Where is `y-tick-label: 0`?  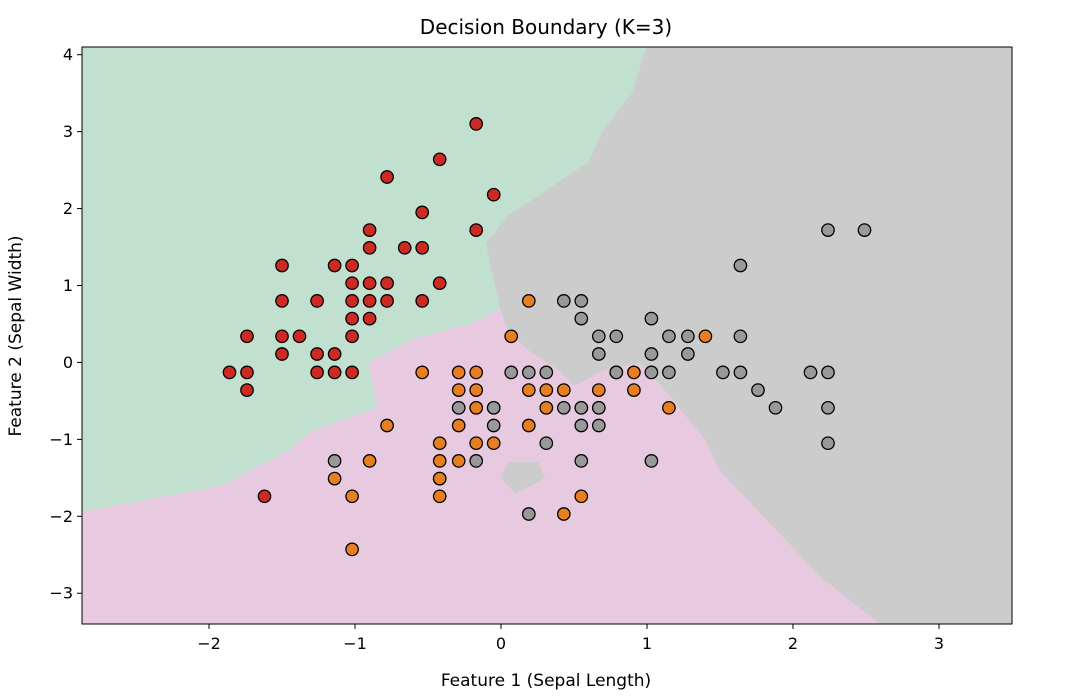 y-tick-label: 0 is located at coordinates (68, 362).